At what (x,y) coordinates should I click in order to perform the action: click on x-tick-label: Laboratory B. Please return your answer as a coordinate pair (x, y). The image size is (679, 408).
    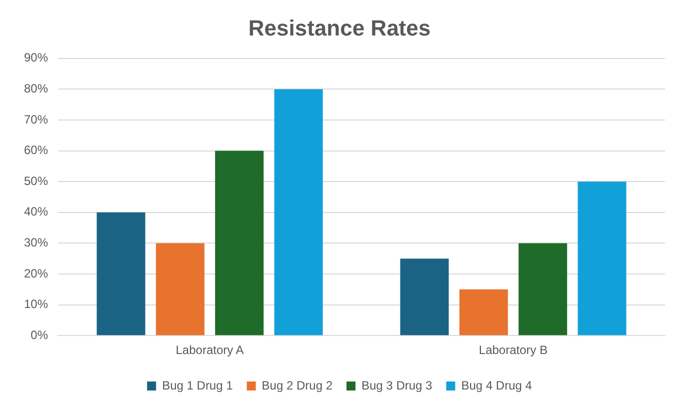
    Looking at the image, I should click on (513, 350).